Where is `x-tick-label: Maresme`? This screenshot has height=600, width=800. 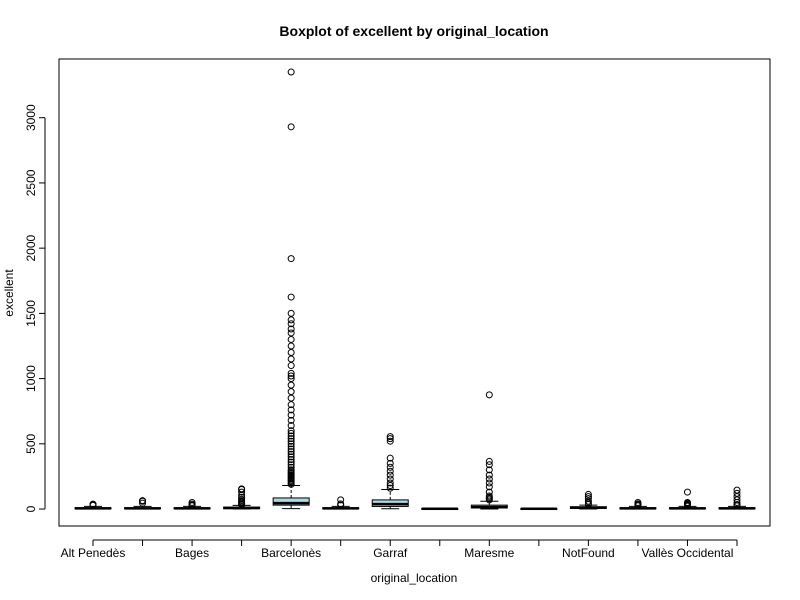
x-tick-label: Maresme is located at coordinates (489, 553).